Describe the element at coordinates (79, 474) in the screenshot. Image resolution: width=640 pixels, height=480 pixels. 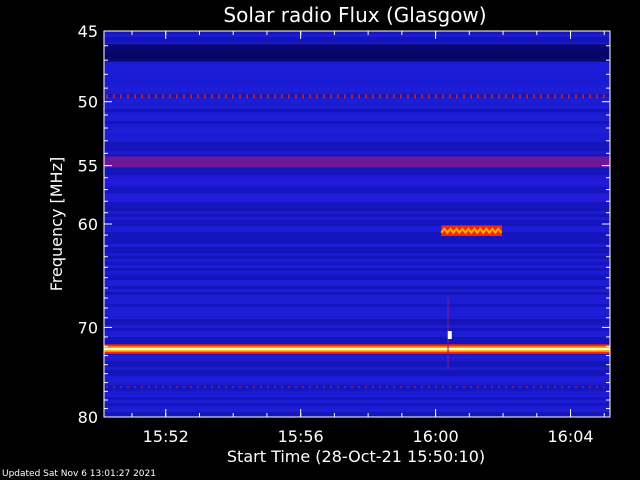
I see `updated-timestamp: Updated Sat Nov 6 13:01:27 2021` at that location.